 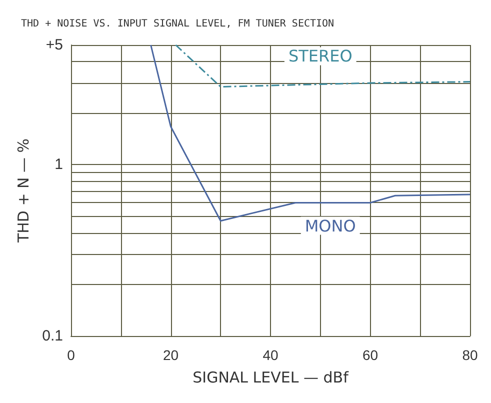 What do you see at coordinates (170, 355) in the screenshot?
I see `x-tick-label: 20` at bounding box center [170, 355].